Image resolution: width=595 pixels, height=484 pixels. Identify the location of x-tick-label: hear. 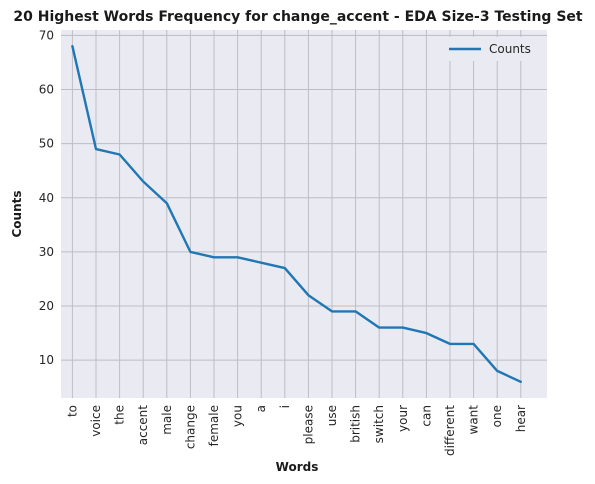
(521, 418).